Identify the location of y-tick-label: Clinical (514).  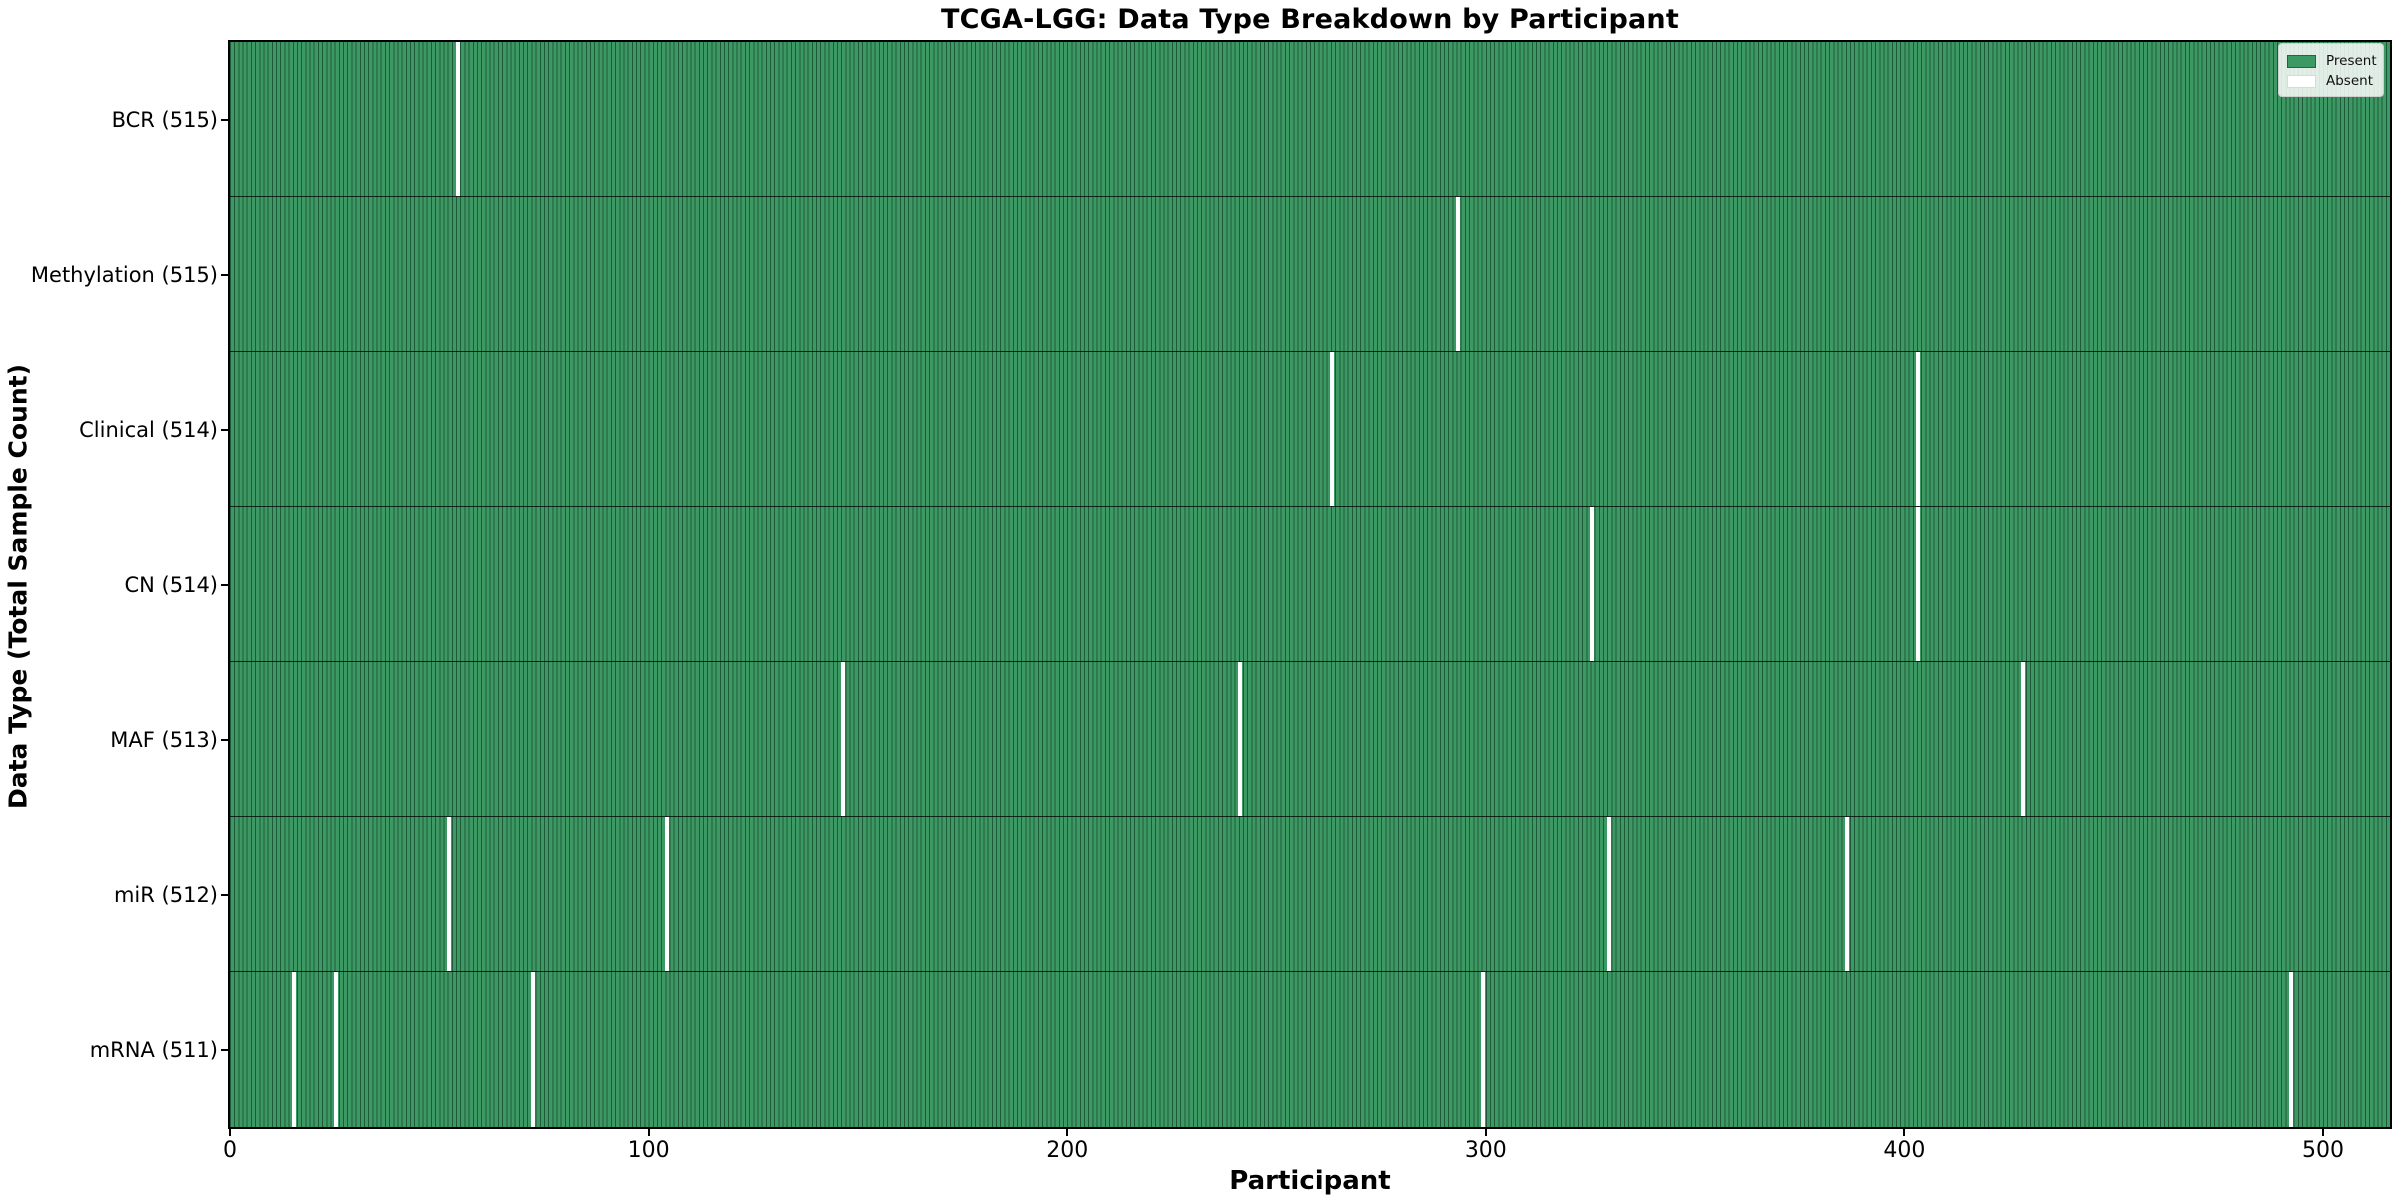
(148, 429).